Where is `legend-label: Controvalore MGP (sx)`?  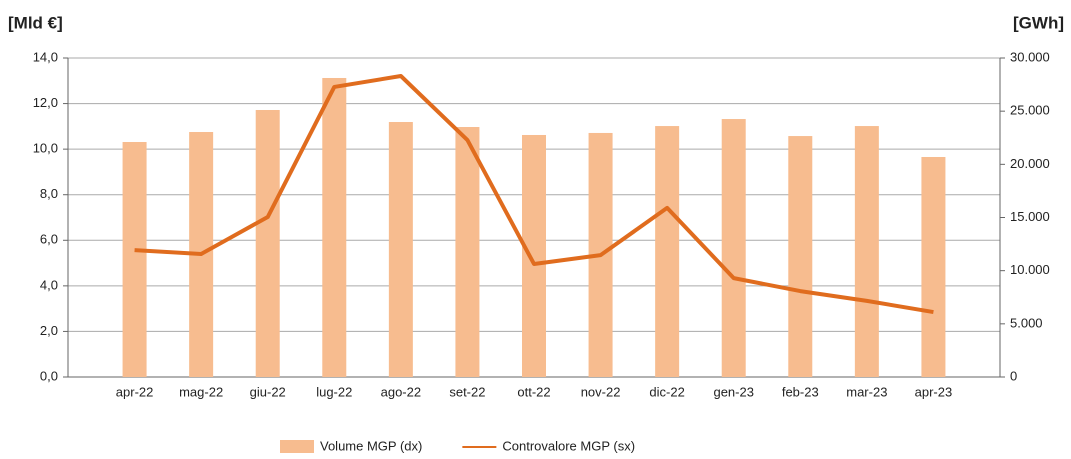 legend-label: Controvalore MGP (sx) is located at coordinates (568, 445).